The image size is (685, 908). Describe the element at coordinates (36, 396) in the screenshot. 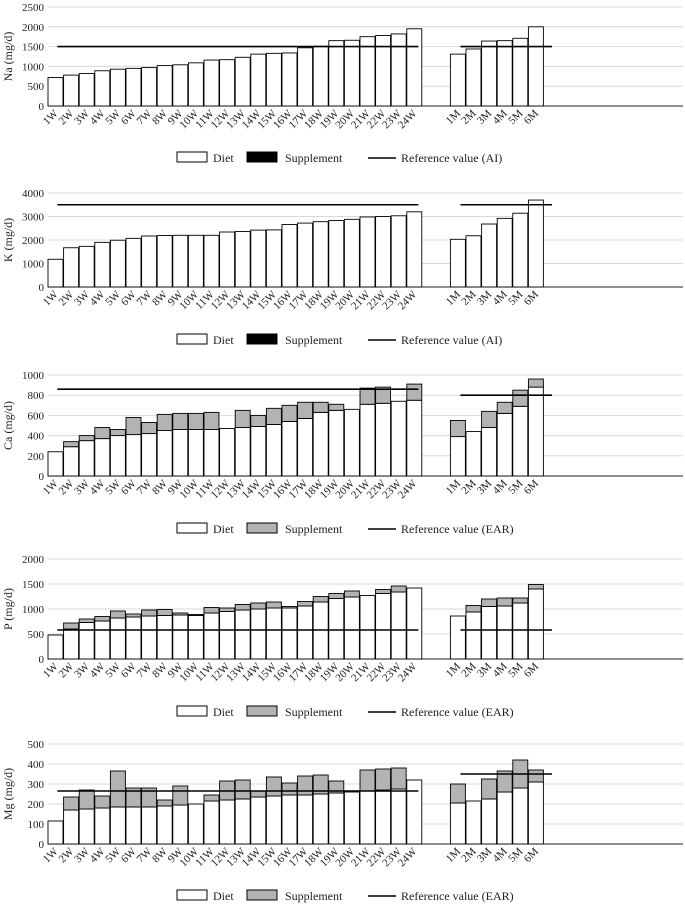

I see `y-tick-label: 800` at that location.